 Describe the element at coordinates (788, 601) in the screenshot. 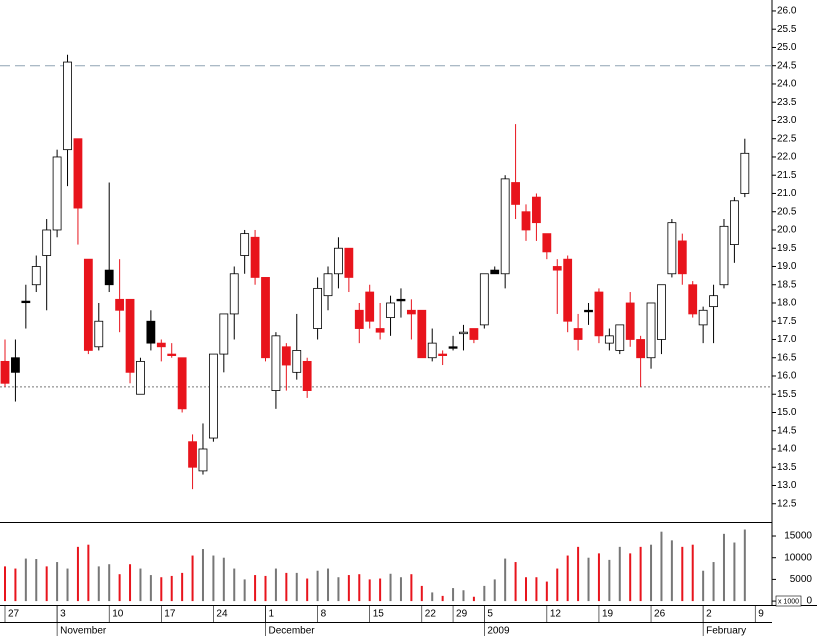

I see `unit-note: x 1000` at that location.